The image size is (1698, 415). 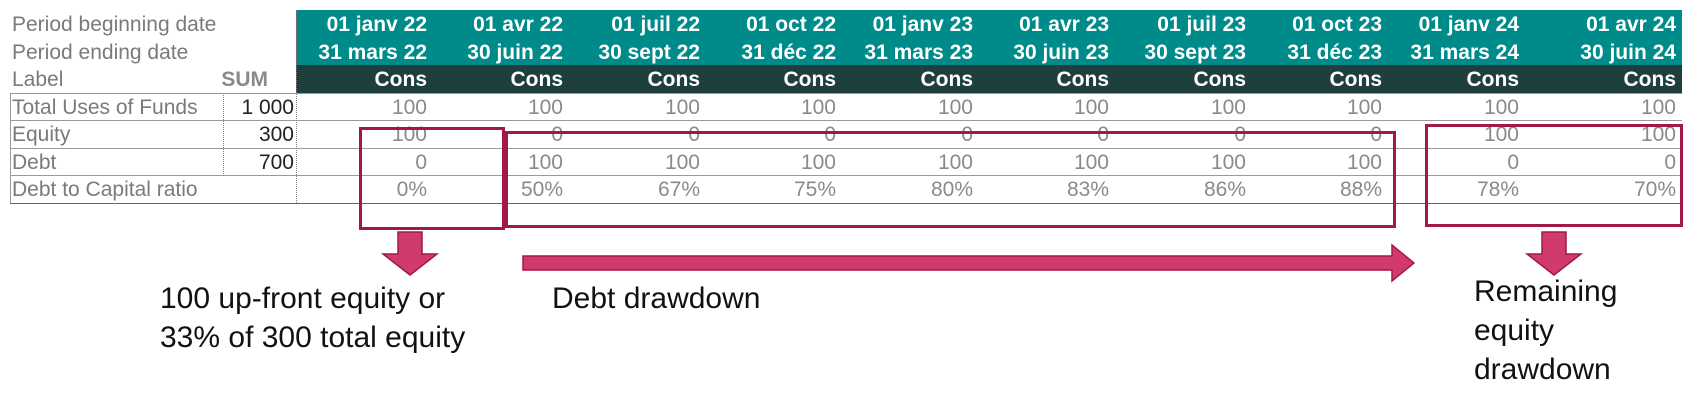 I want to click on value-cell: 83%, so click(x=1087, y=189).